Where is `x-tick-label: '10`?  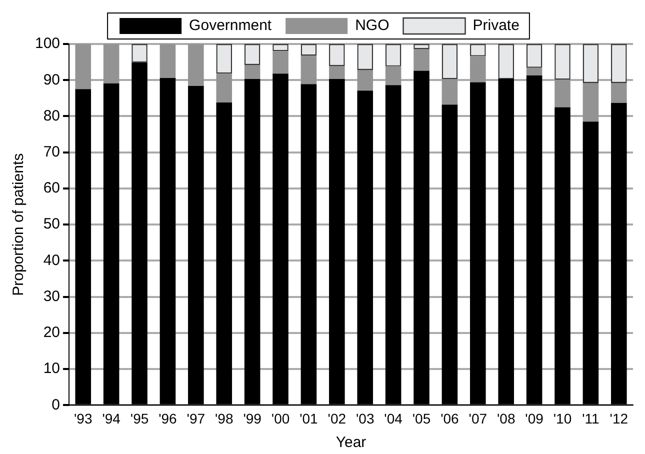
x-tick-label: '10 is located at coordinates (562, 418).